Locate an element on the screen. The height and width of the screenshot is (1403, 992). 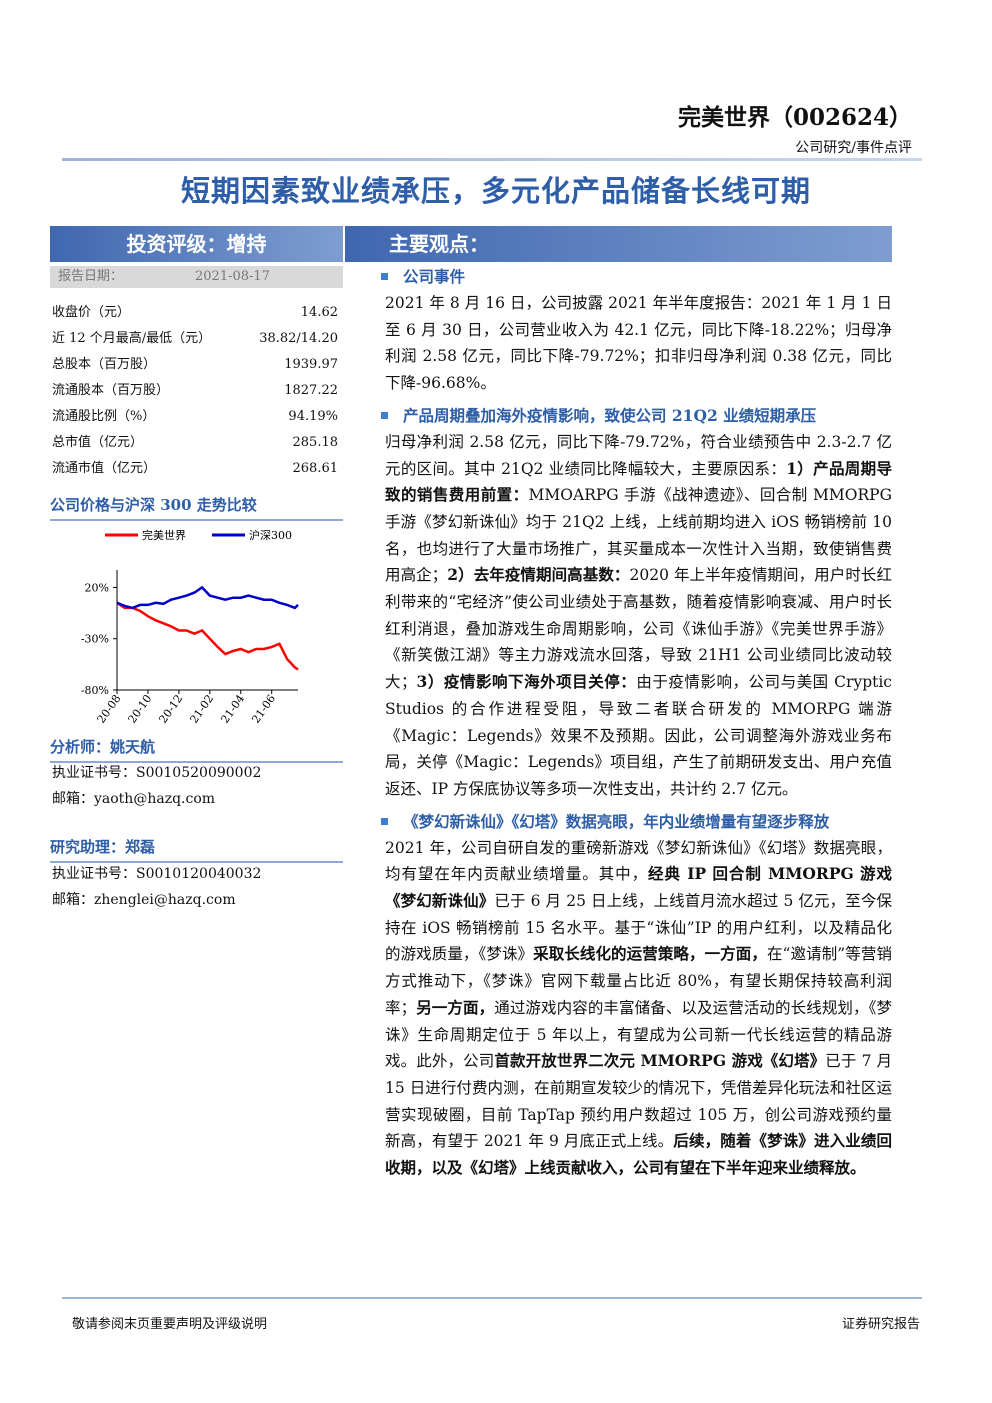
legend-label: 沪深300 is located at coordinates (270, 535).